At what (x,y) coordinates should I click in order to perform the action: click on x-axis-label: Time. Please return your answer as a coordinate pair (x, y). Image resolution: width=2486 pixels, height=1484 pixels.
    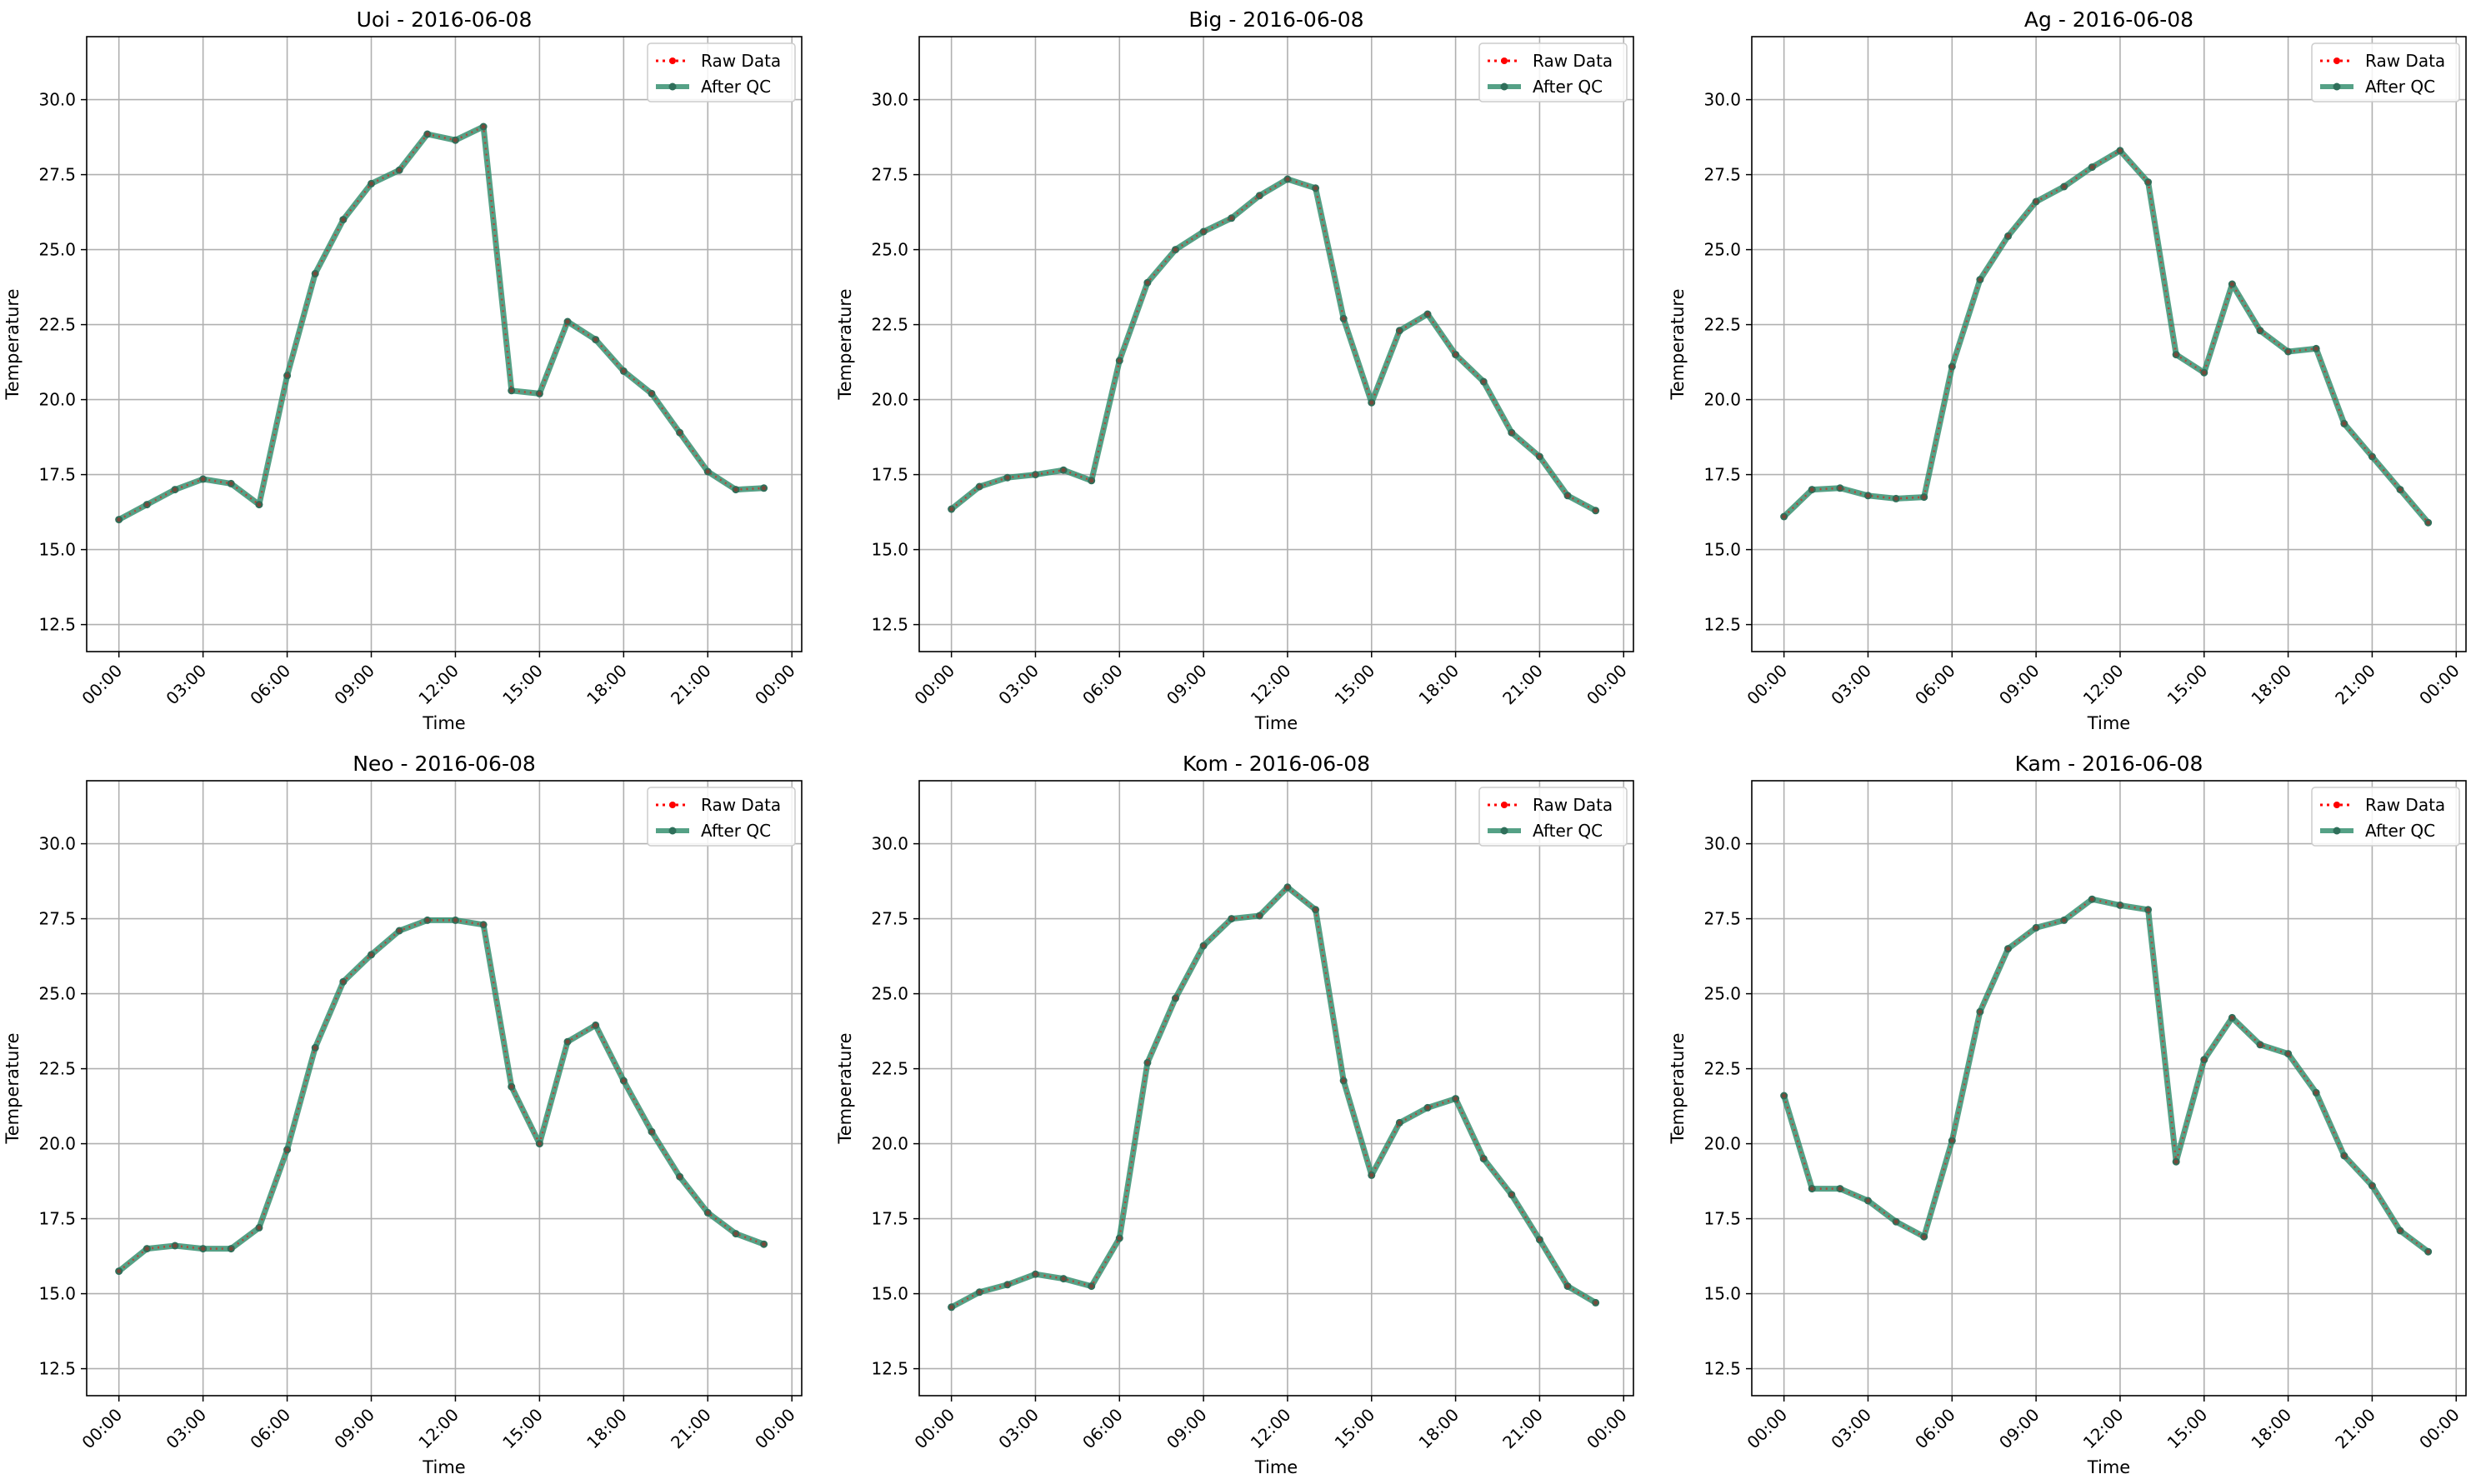
    Looking at the image, I should click on (1276, 1467).